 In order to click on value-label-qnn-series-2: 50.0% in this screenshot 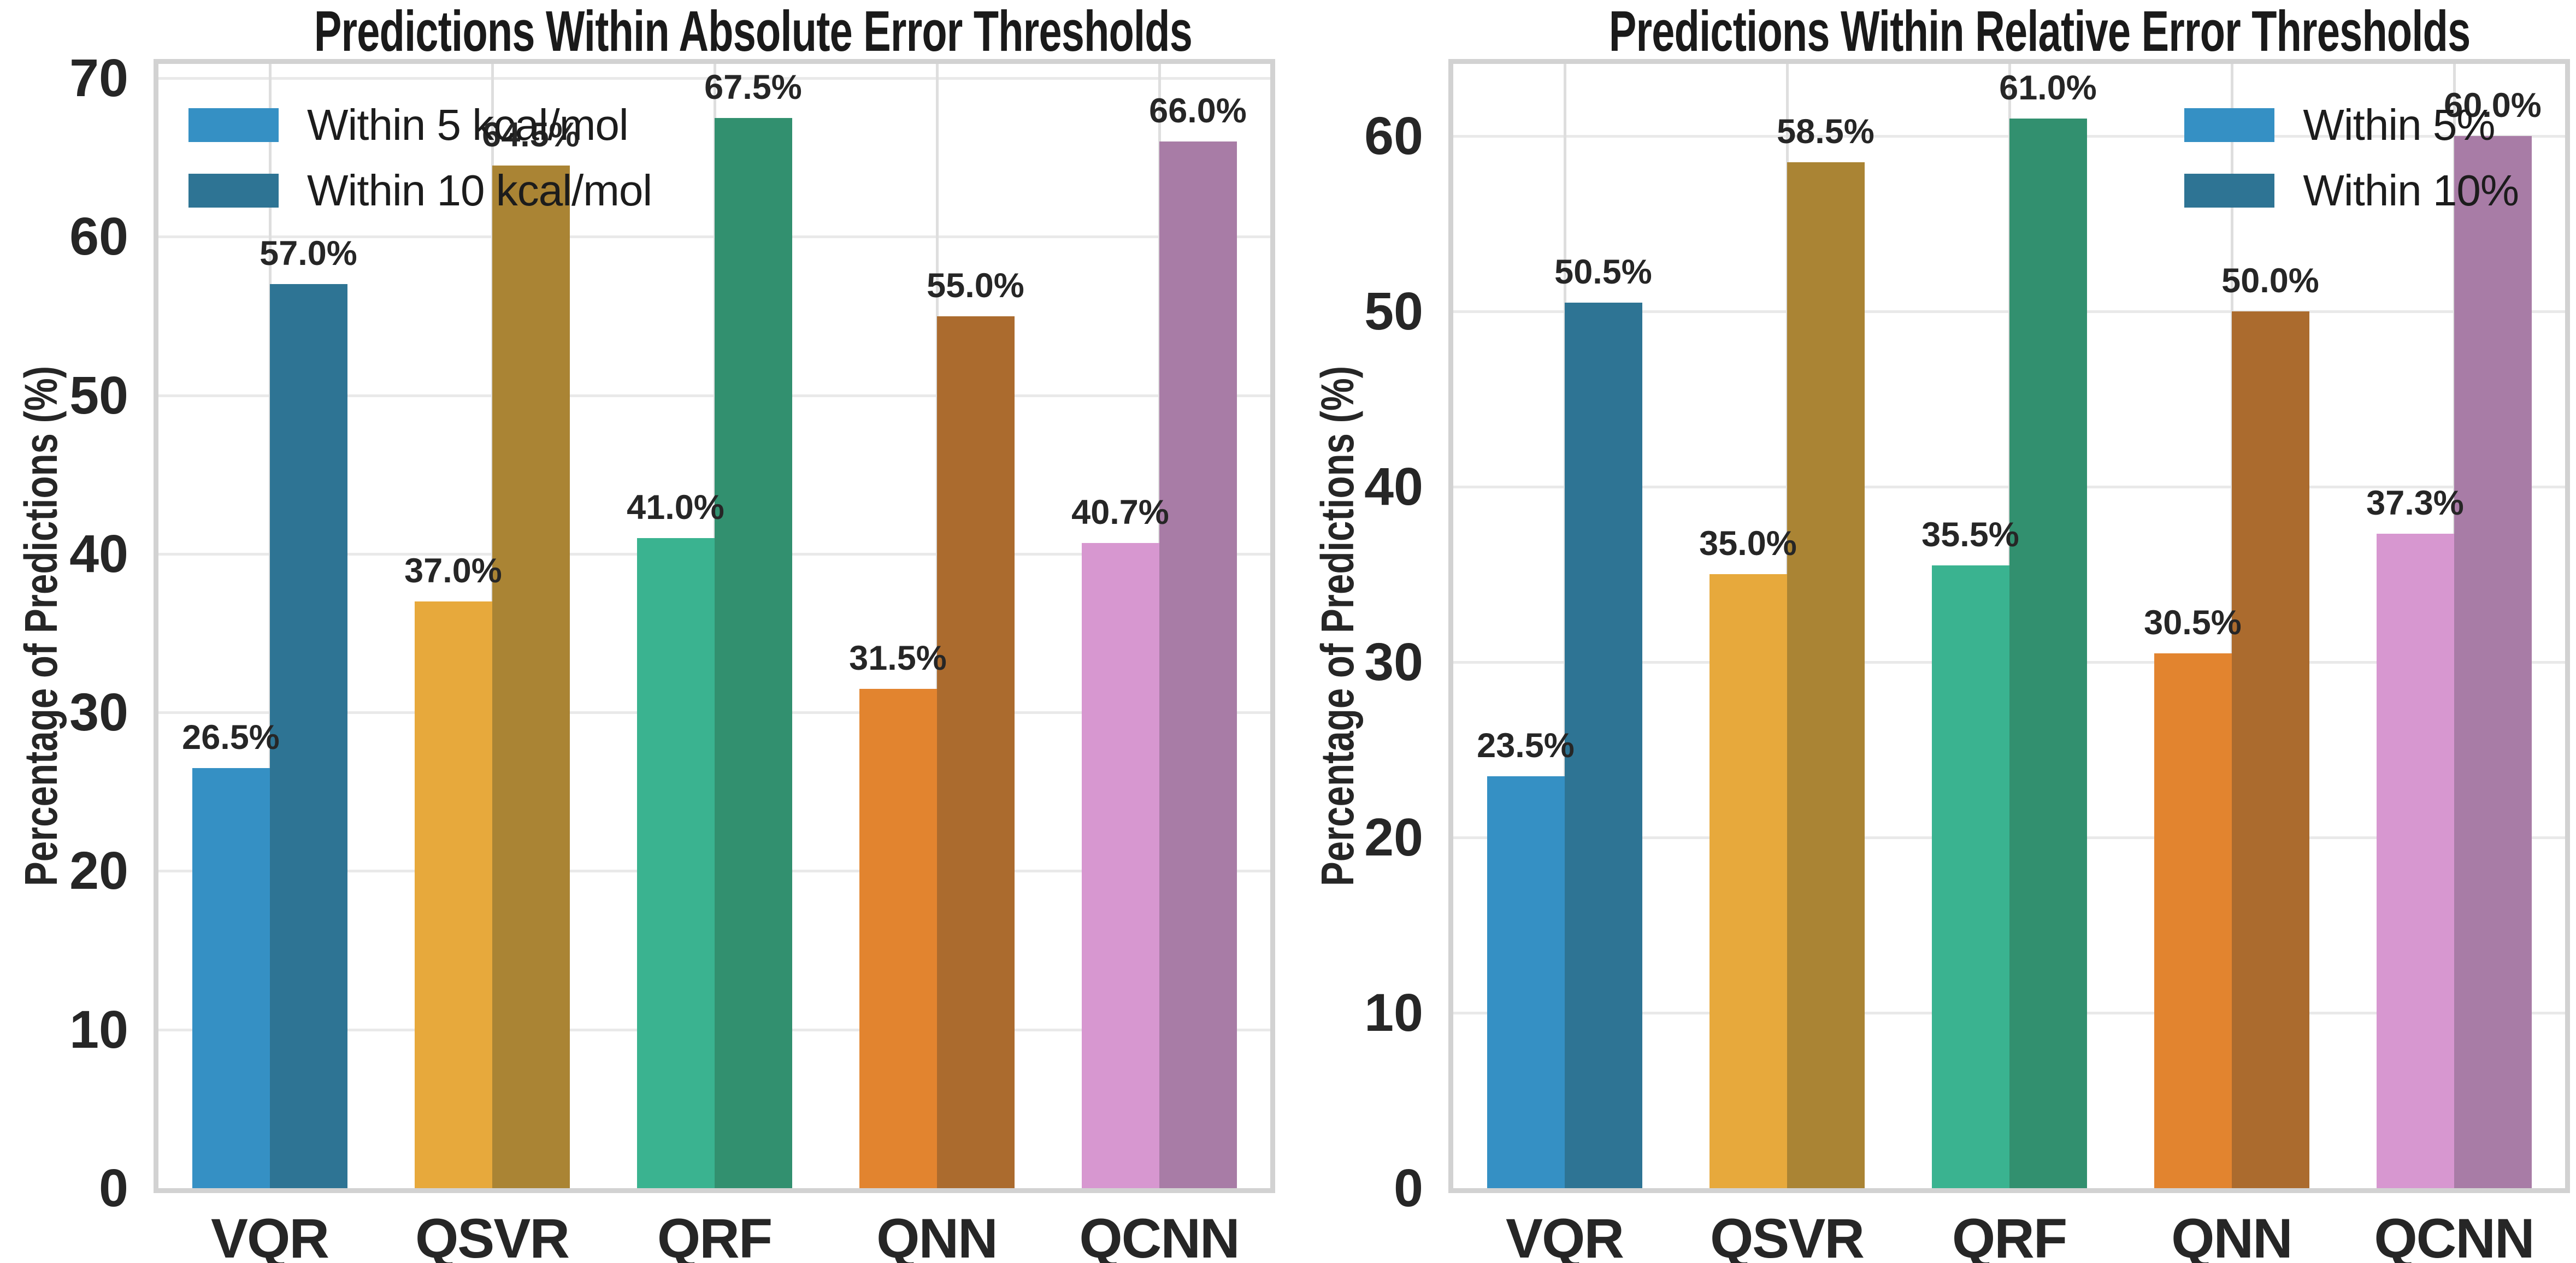, I will do `click(2270, 280)`.